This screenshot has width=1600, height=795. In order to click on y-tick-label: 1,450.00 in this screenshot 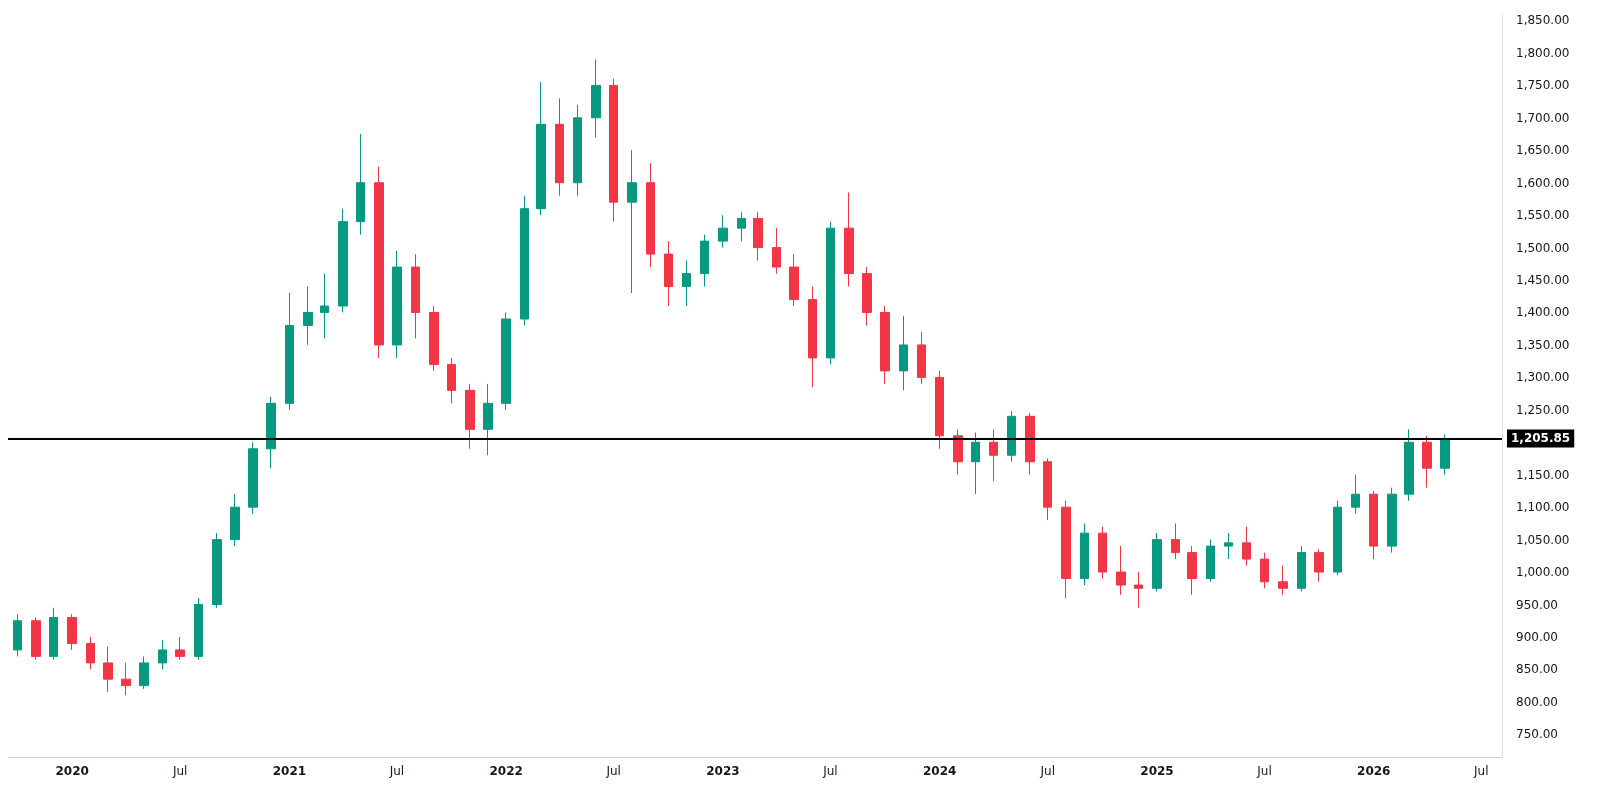, I will do `click(1543, 280)`.